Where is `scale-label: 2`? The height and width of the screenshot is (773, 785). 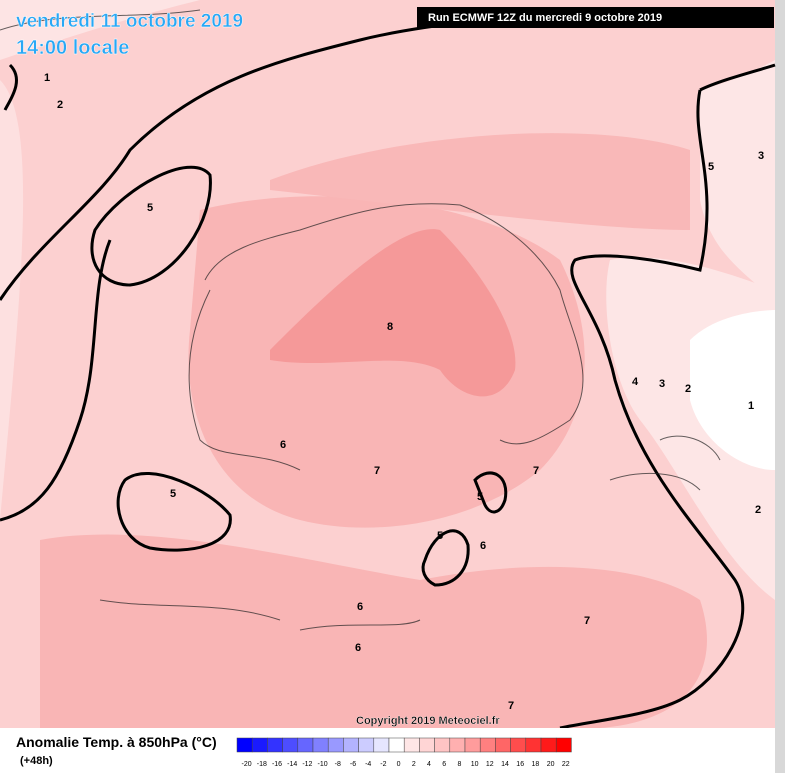 scale-label: 2 is located at coordinates (414, 764).